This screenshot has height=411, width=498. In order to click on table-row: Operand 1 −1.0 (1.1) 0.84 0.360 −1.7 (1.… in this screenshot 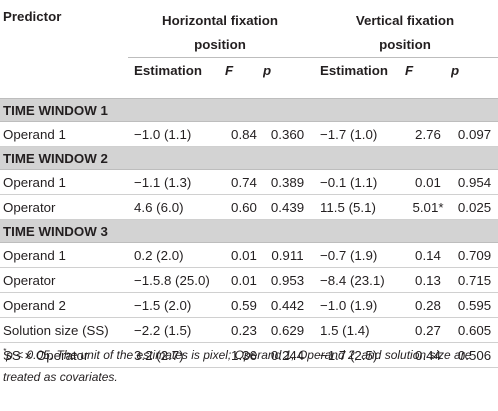, I will do `click(249, 134)`.